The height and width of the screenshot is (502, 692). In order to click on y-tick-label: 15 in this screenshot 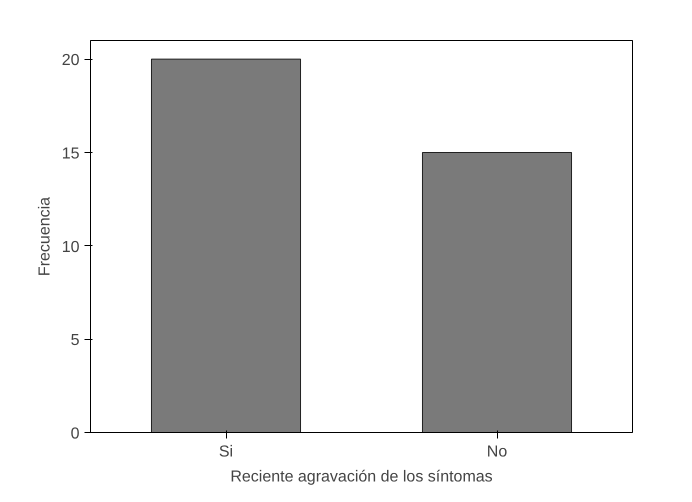, I will do `click(71, 154)`.